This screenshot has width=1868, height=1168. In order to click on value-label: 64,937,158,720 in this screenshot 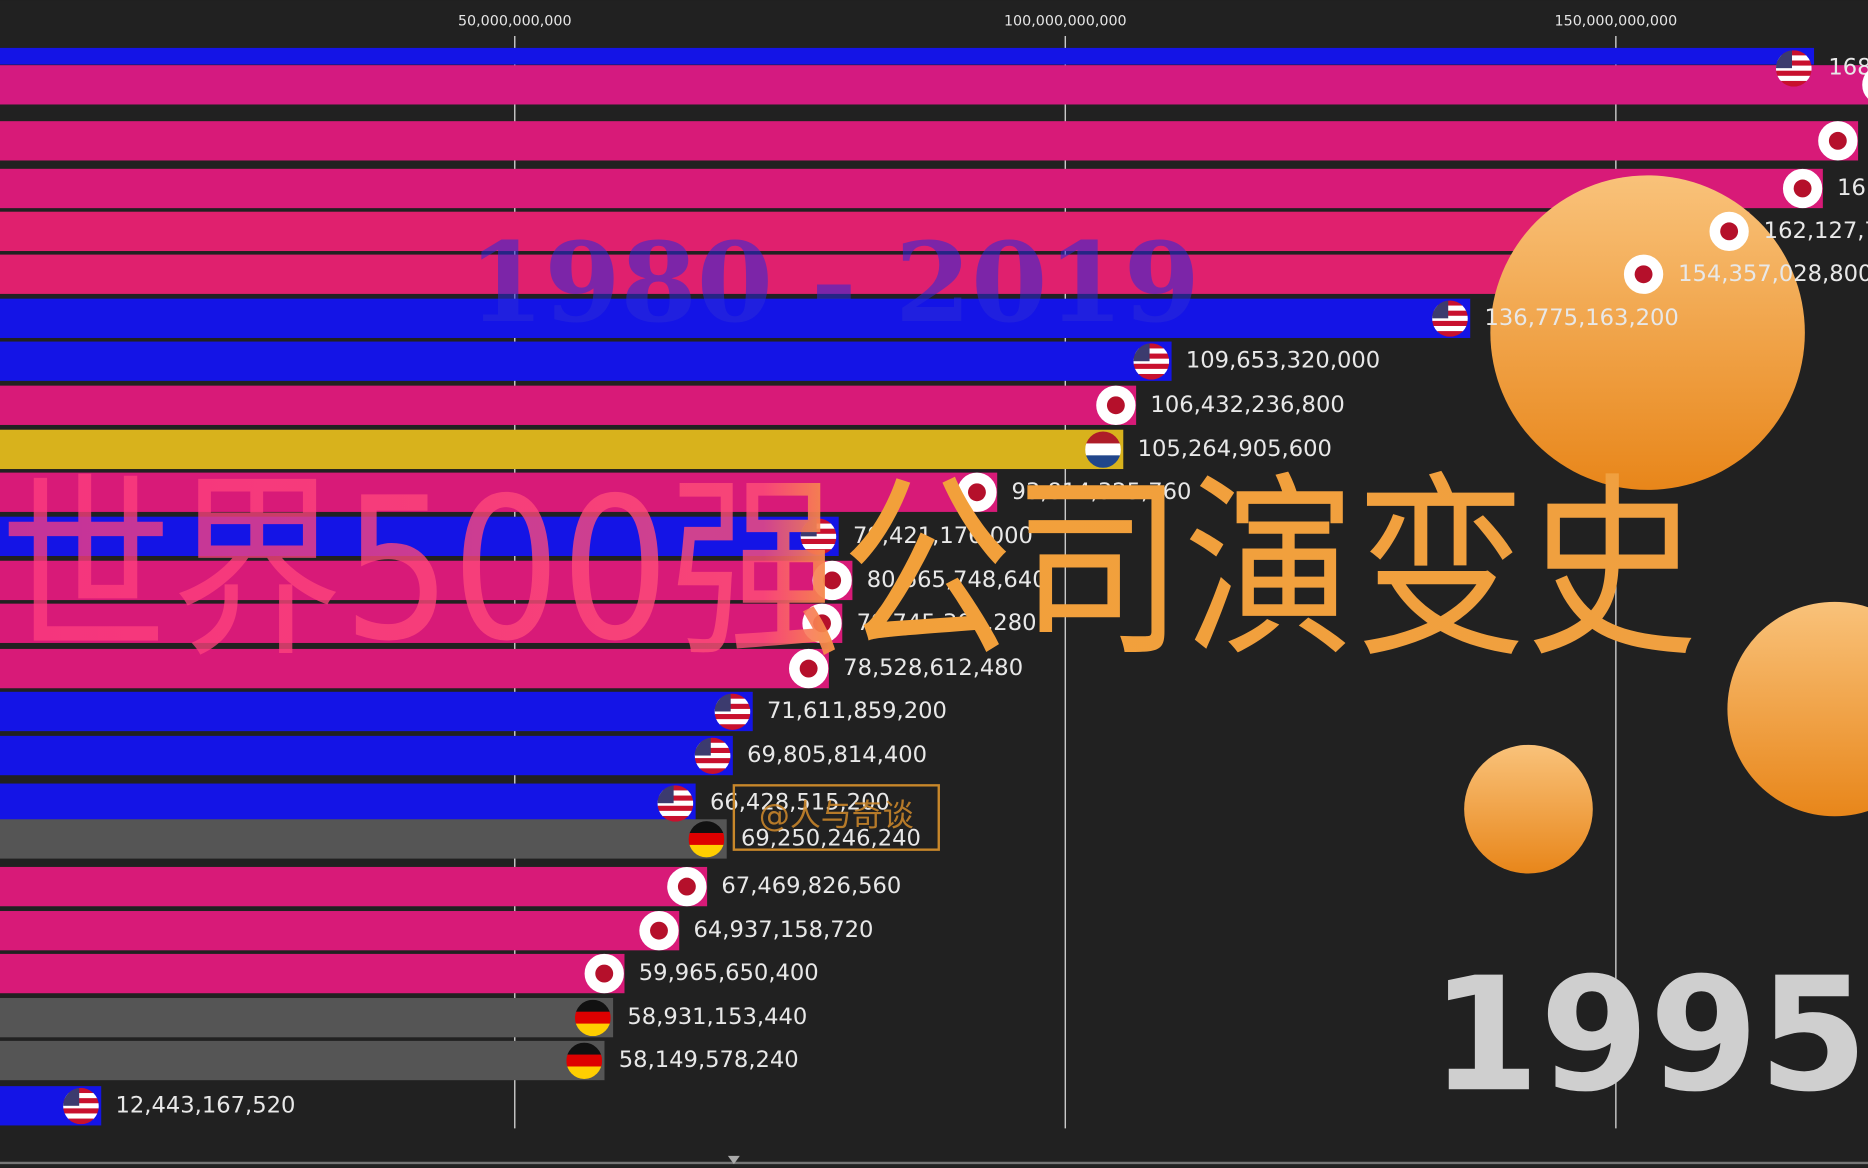, I will do `click(784, 930)`.